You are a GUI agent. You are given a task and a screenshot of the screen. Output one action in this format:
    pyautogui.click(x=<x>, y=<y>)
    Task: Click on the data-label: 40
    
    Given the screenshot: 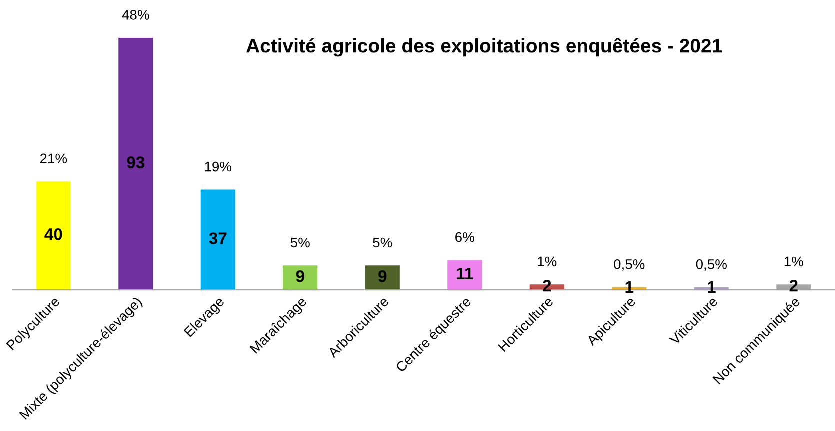 What is the action you would take?
    pyautogui.click(x=53, y=234)
    